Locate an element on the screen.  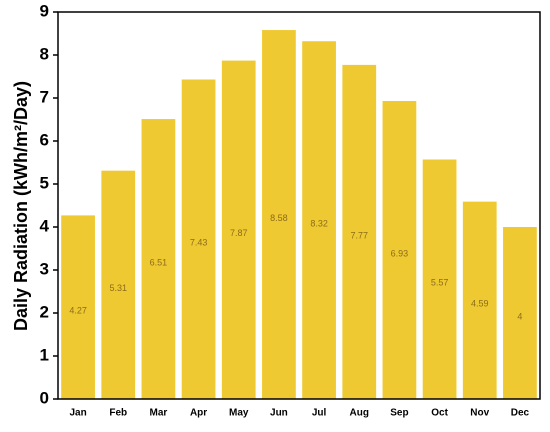
value-label: 4.59 is located at coordinates (480, 304).